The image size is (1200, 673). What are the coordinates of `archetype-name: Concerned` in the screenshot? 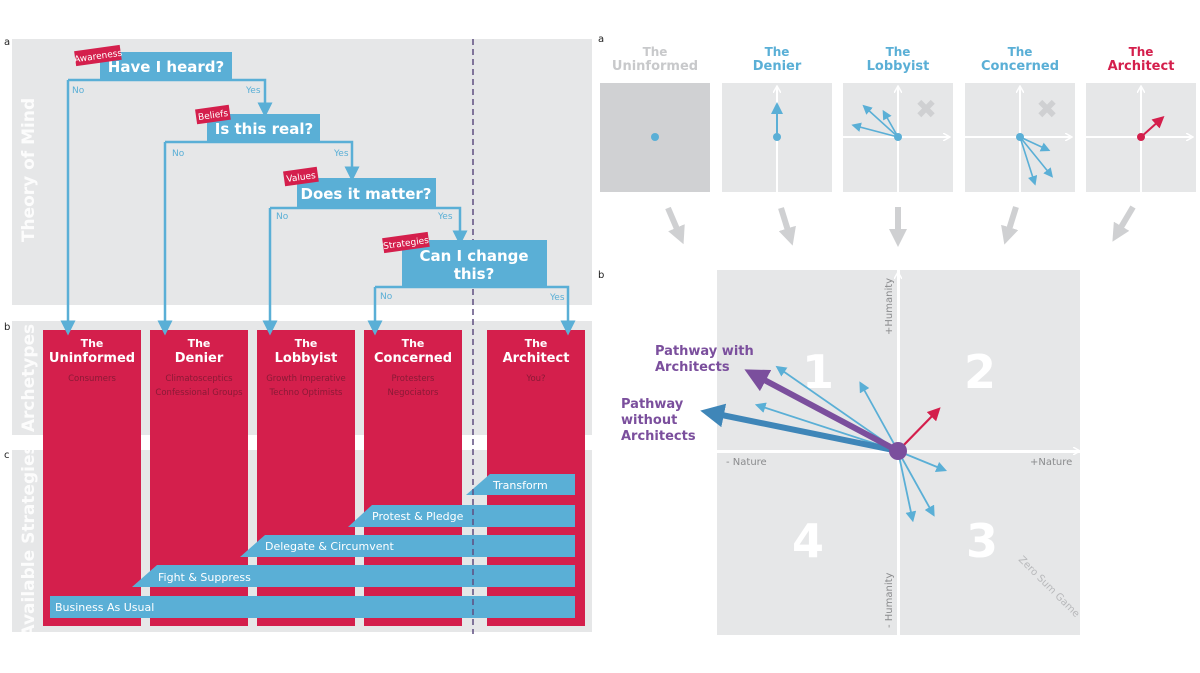 It's located at (413, 358).